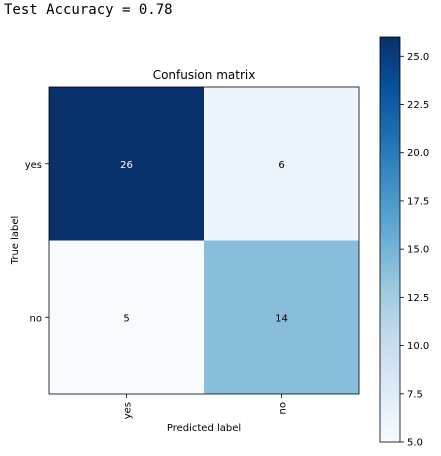 Image resolution: width=441 pixels, height=456 pixels. I want to click on cell-value-yes-yes: 26, so click(126, 165).